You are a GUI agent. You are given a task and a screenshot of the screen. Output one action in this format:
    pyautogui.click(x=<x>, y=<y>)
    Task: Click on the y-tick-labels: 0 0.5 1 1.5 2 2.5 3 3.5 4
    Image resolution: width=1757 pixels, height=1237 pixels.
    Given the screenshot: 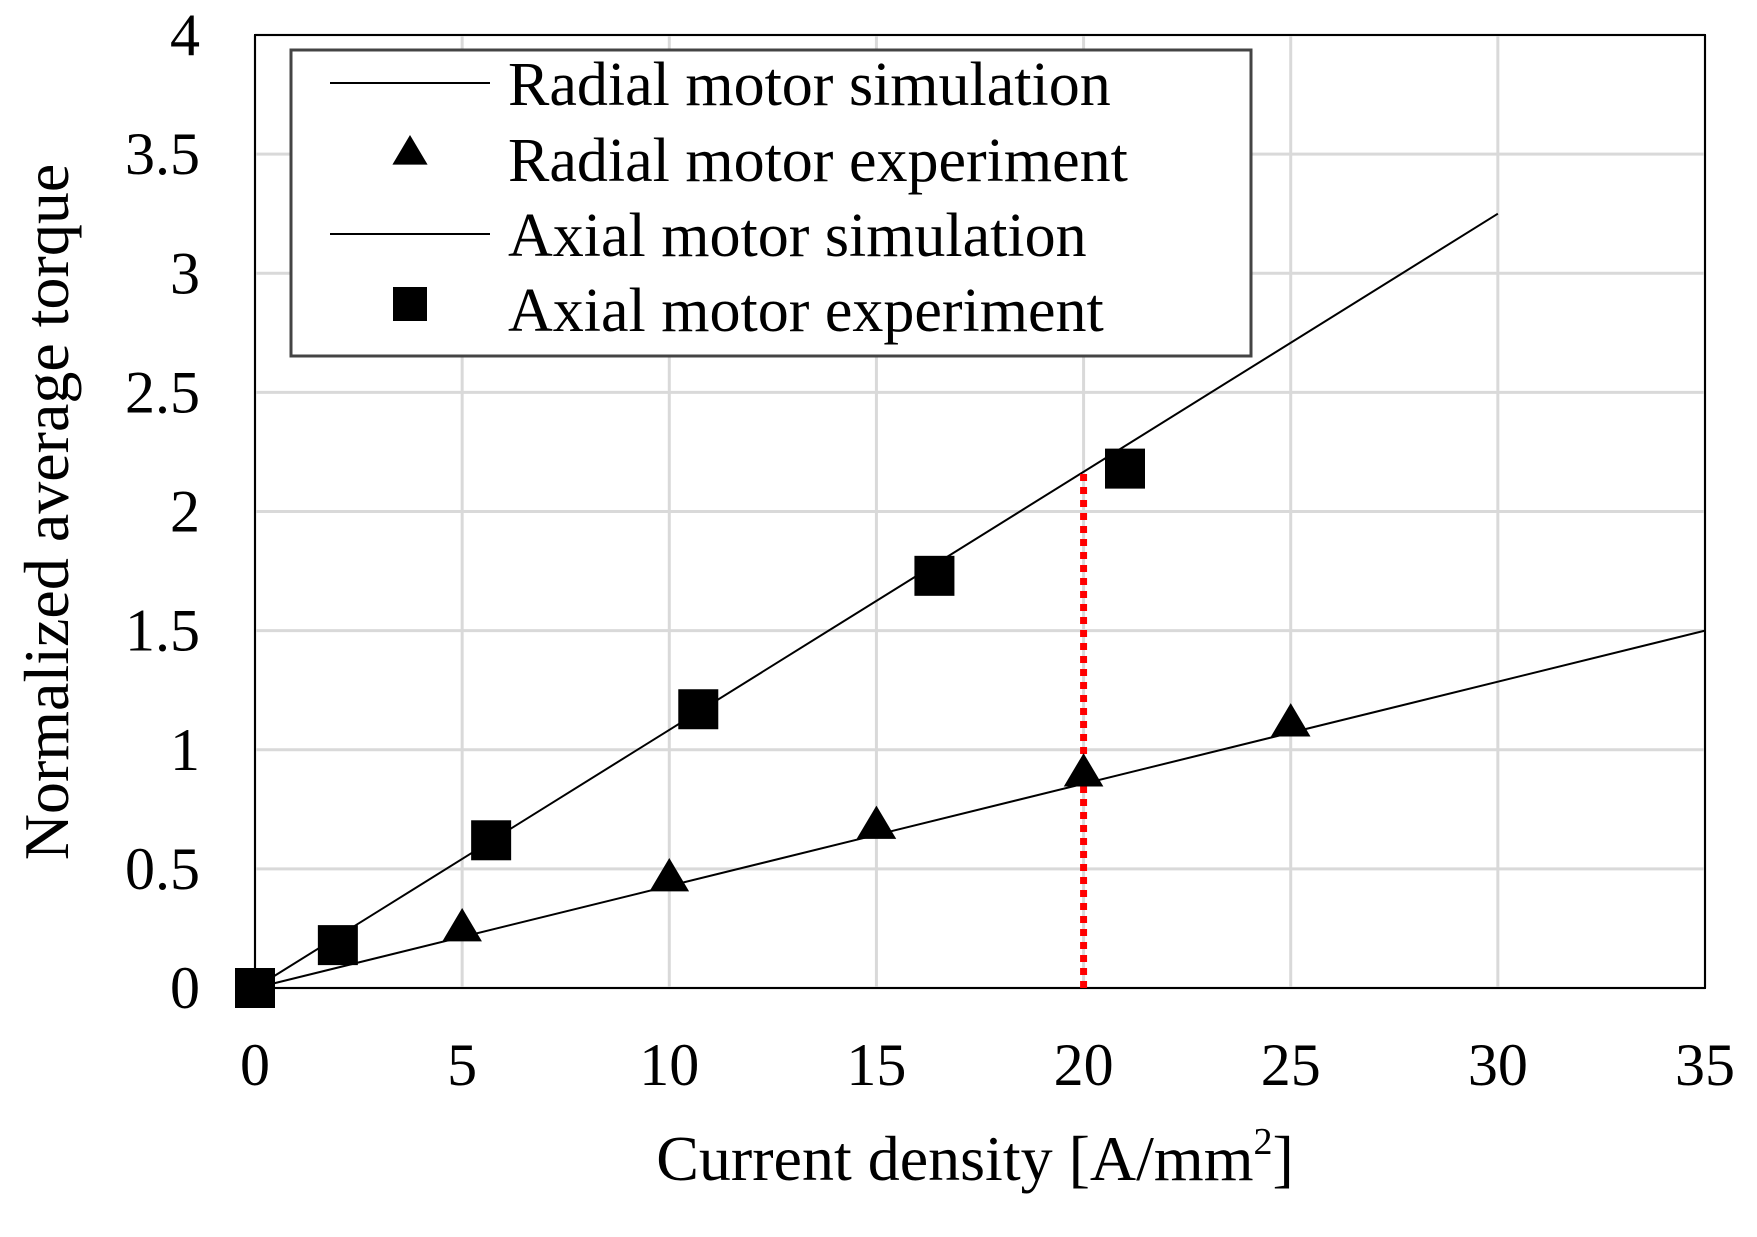 What is the action you would take?
    pyautogui.click(x=162, y=511)
    